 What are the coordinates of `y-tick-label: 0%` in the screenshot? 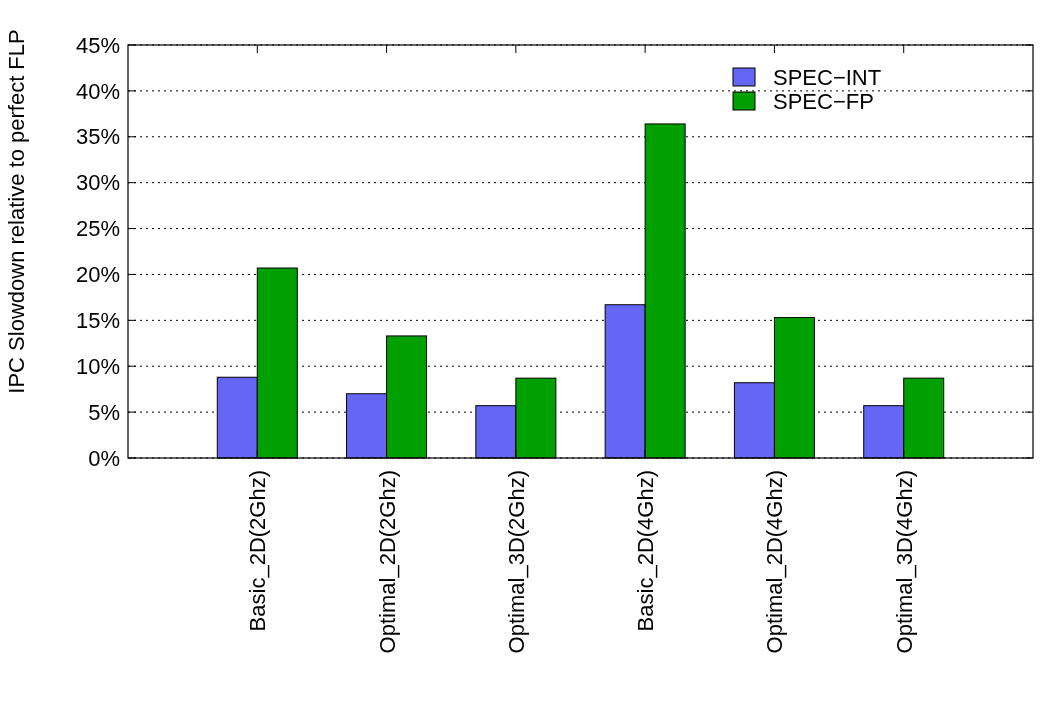 It's located at (104, 458).